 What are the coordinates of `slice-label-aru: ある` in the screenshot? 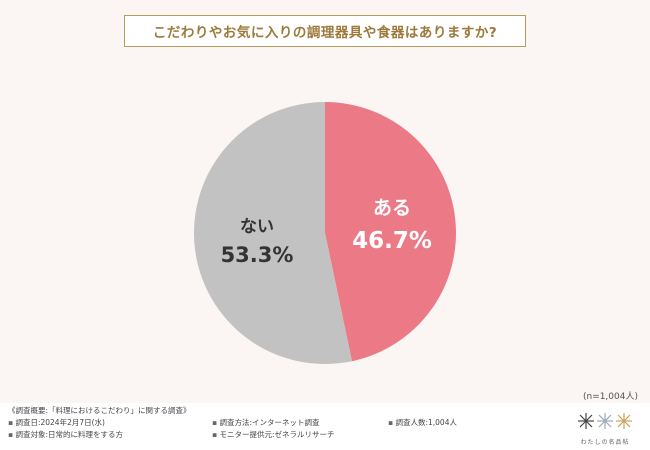 It's located at (392, 208).